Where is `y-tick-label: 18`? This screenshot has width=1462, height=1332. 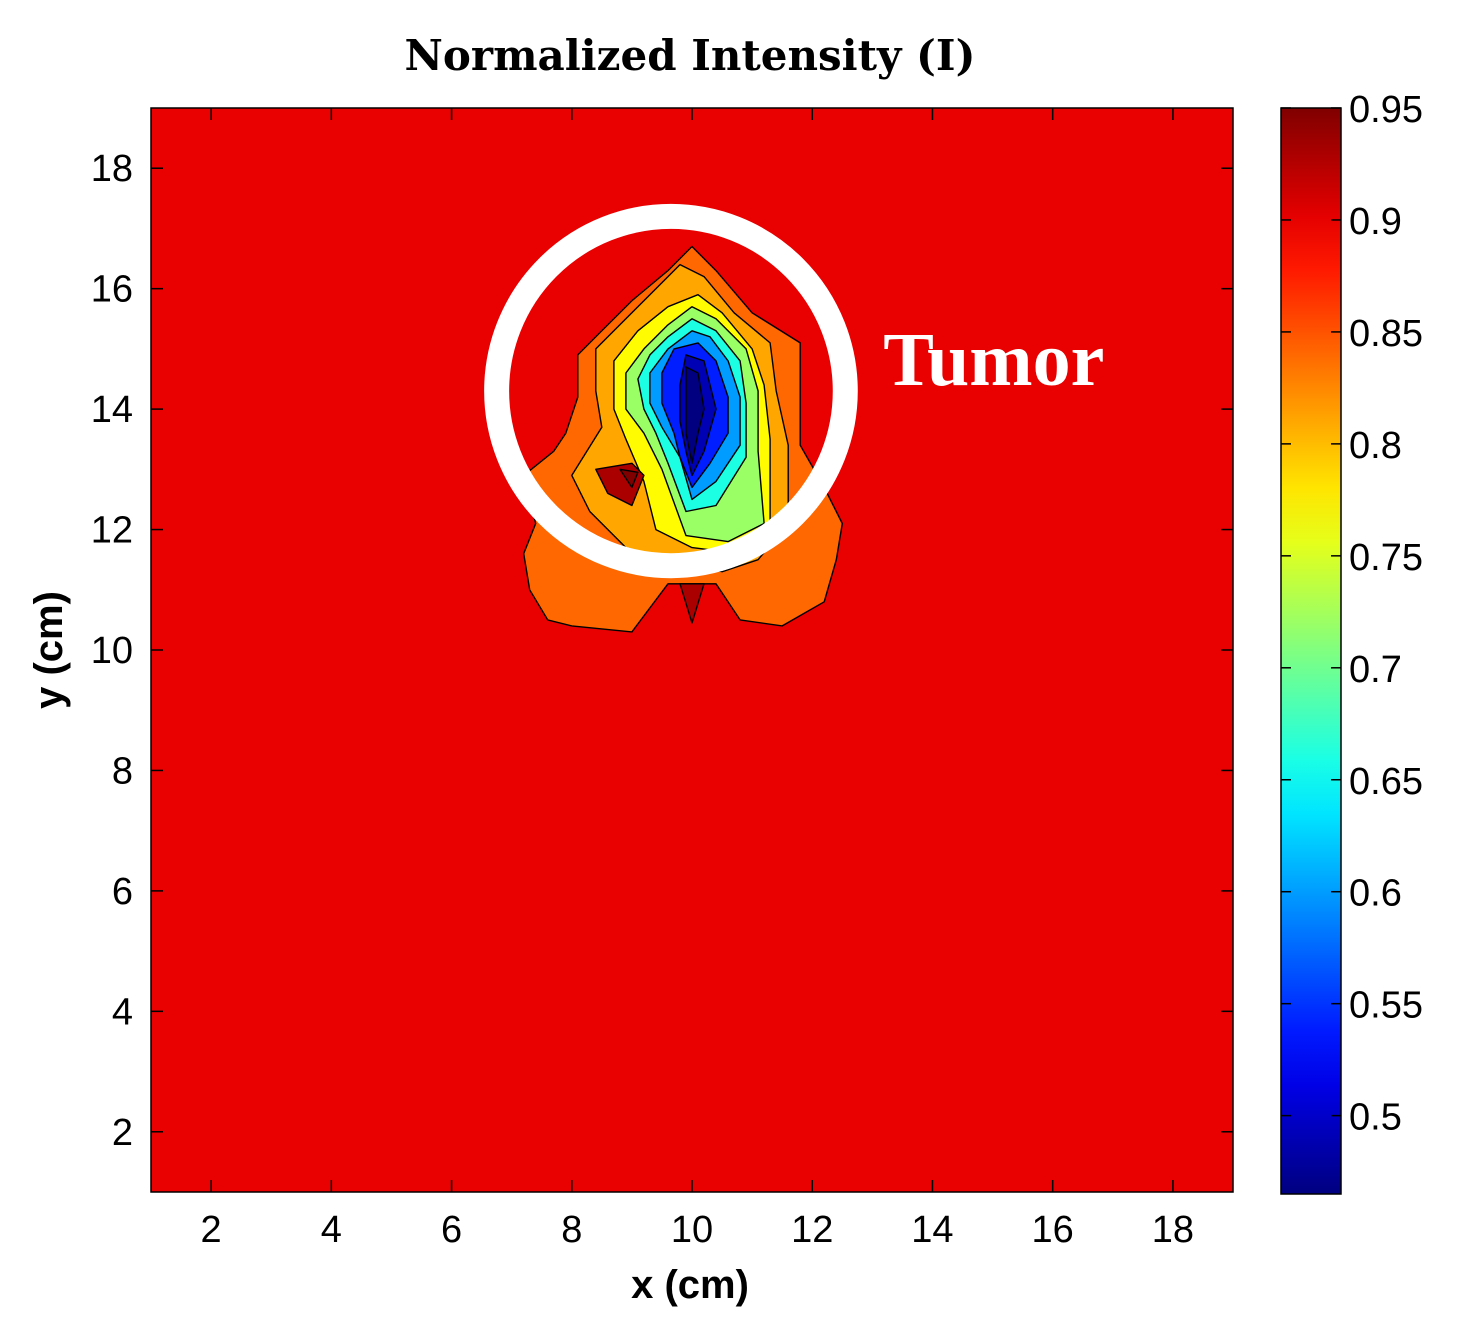 y-tick-label: 18 is located at coordinates (112, 169).